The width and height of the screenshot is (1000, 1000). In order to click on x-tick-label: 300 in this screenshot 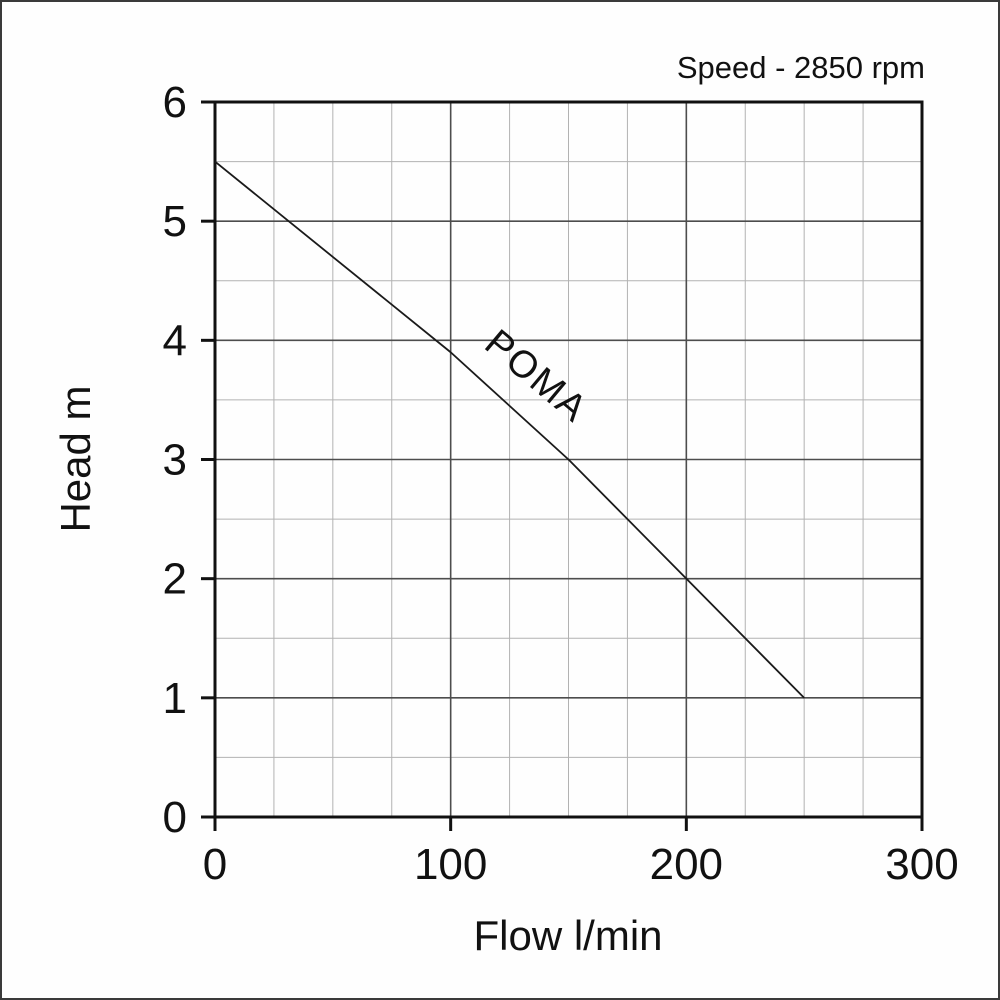, I will do `click(921, 864)`.